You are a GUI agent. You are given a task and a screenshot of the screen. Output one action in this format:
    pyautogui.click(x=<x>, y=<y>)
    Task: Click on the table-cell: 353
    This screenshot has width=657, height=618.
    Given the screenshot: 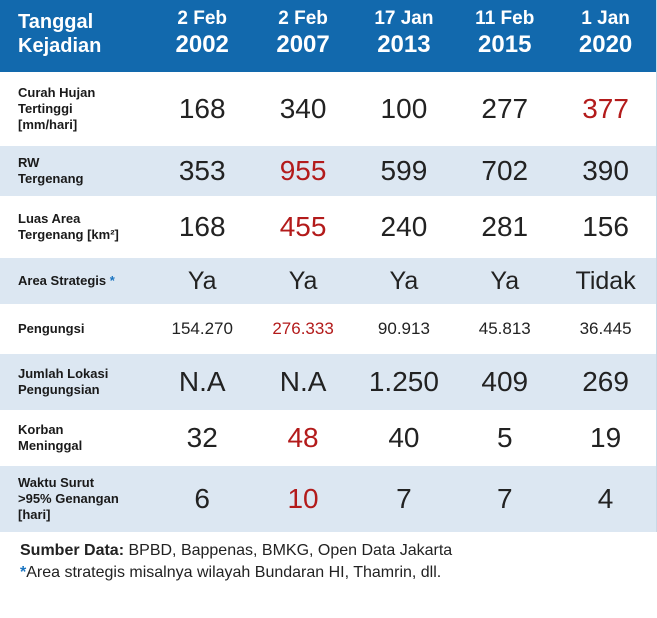 What is the action you would take?
    pyautogui.click(x=202, y=170)
    